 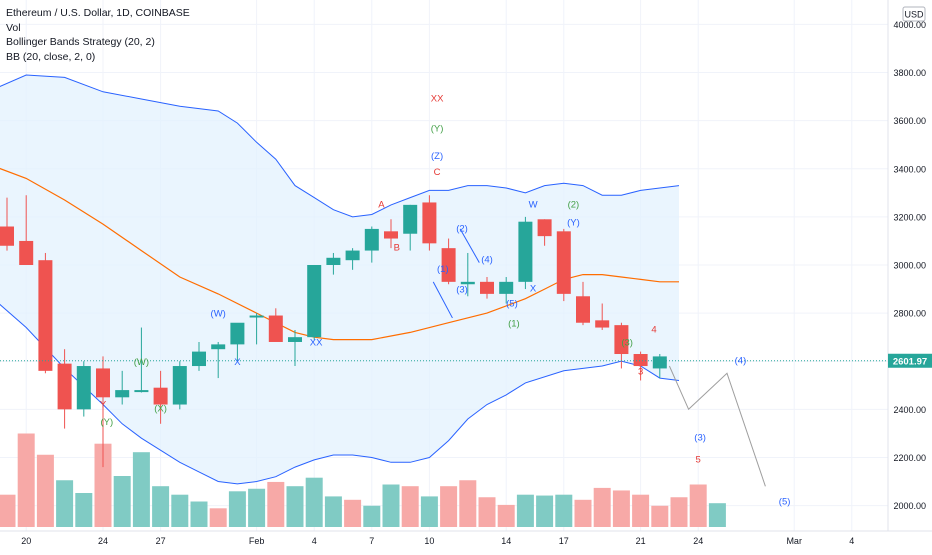 What do you see at coordinates (80, 42) in the screenshot?
I see `legend-strategy: Bollinger Bands Strategy (20, 2)` at bounding box center [80, 42].